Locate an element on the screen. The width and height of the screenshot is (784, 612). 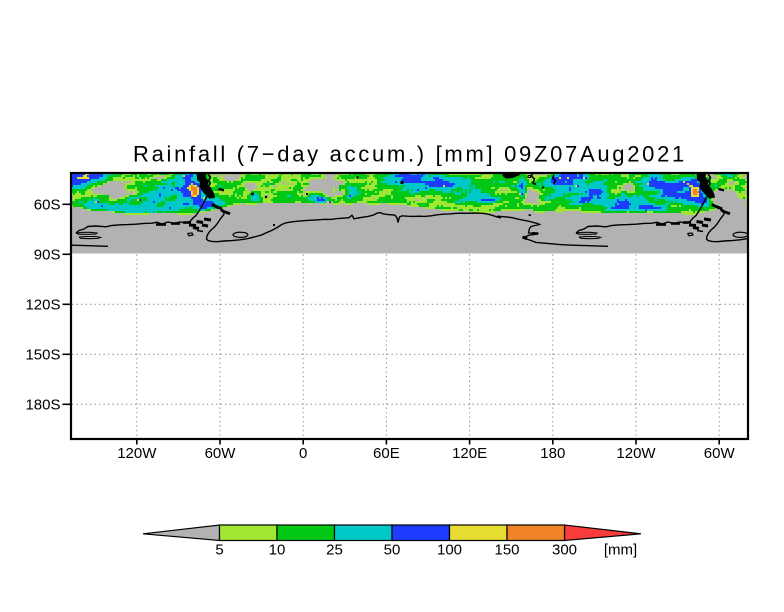
svg-text: 180S is located at coordinates (42, 405).